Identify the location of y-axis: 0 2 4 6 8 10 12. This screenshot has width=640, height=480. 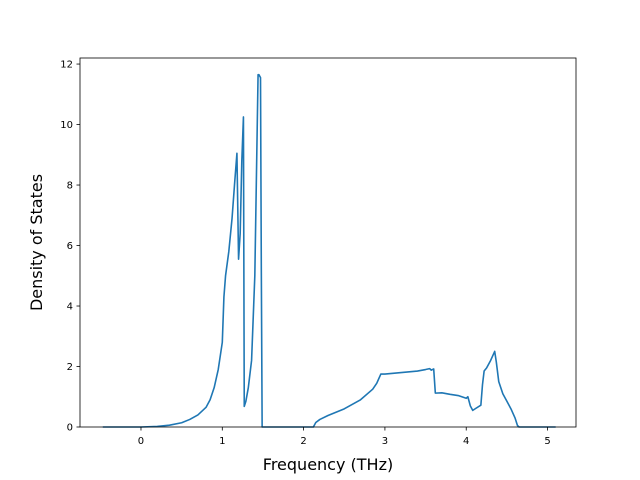
(70, 247).